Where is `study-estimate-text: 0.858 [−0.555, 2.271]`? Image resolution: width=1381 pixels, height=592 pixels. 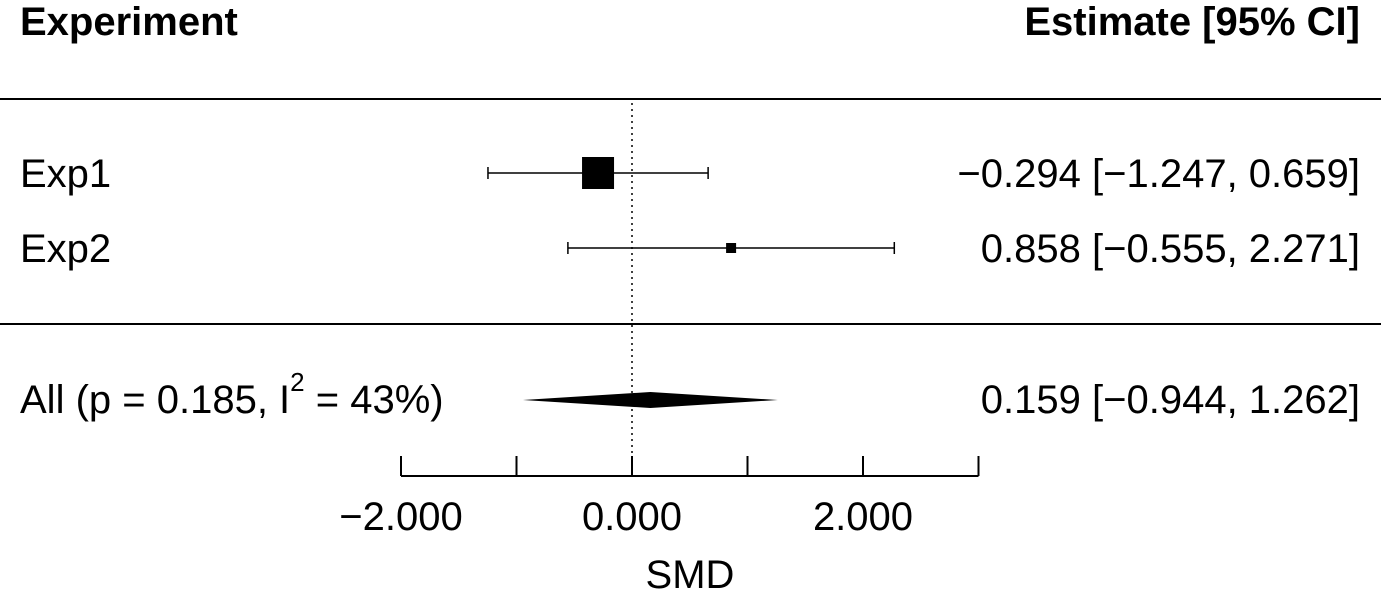
study-estimate-text: 0.858 [−0.555, 2.271] is located at coordinates (1170, 249).